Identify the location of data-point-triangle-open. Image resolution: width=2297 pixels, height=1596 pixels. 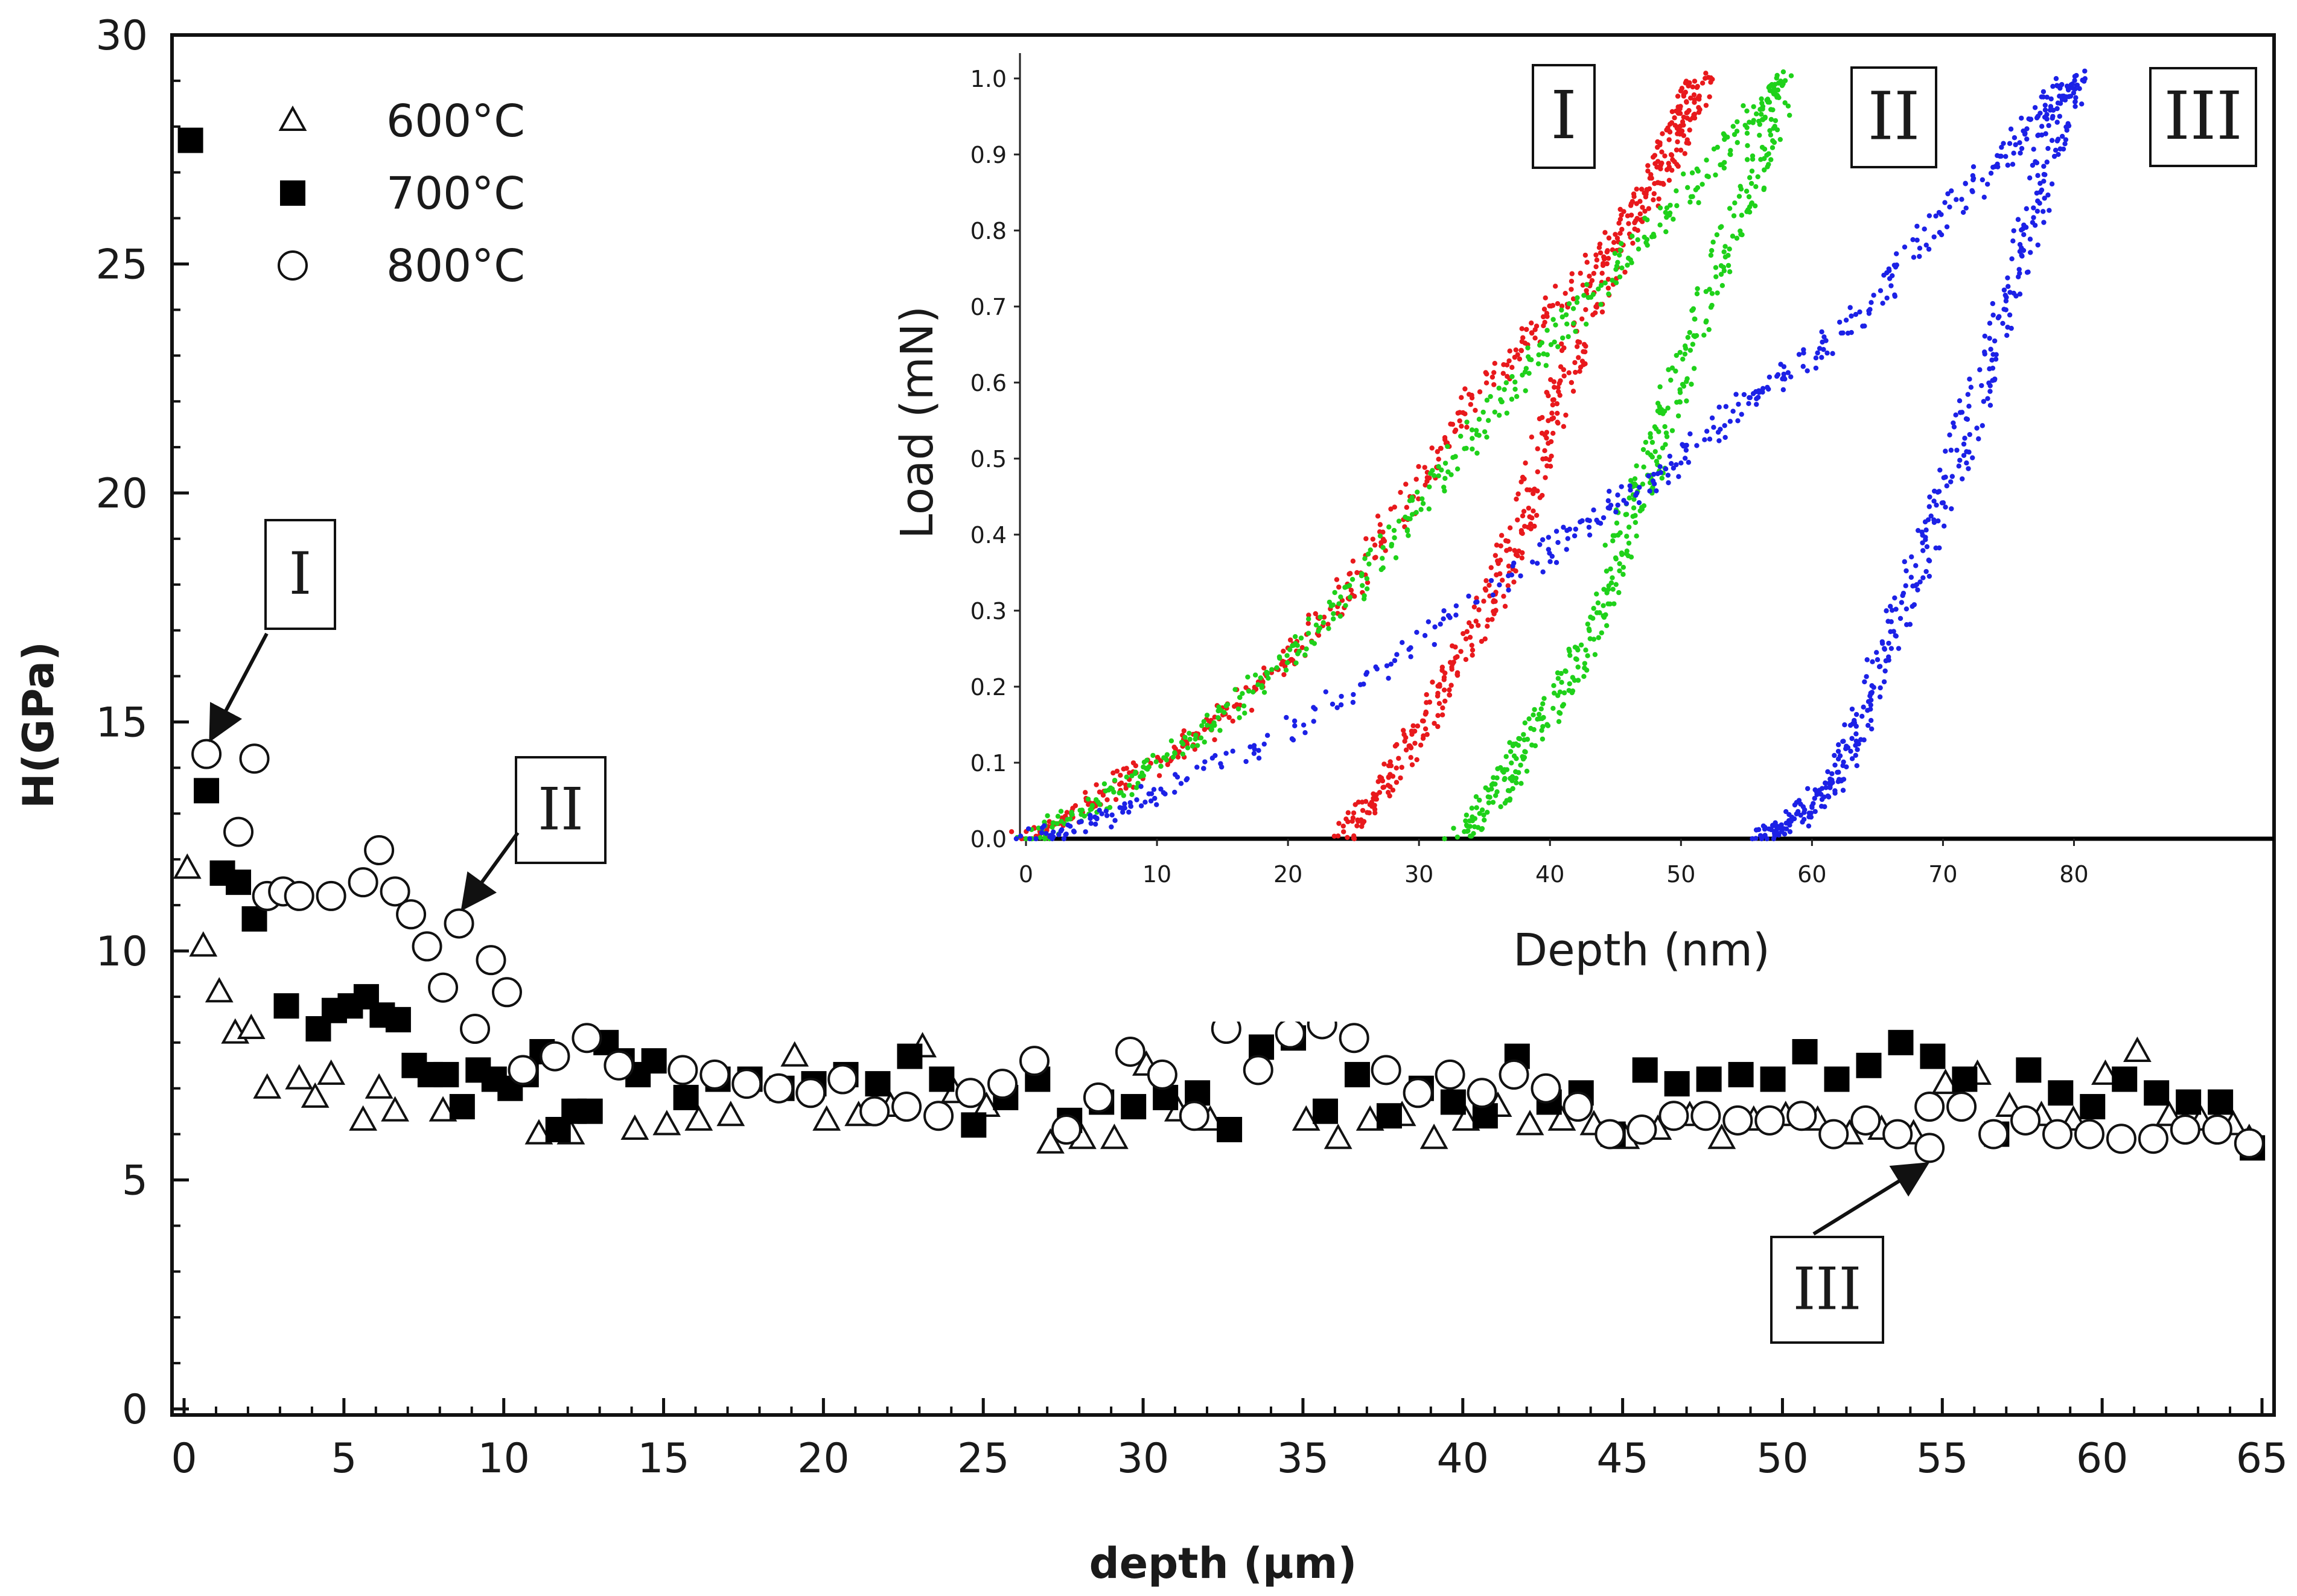
(826, 1118).